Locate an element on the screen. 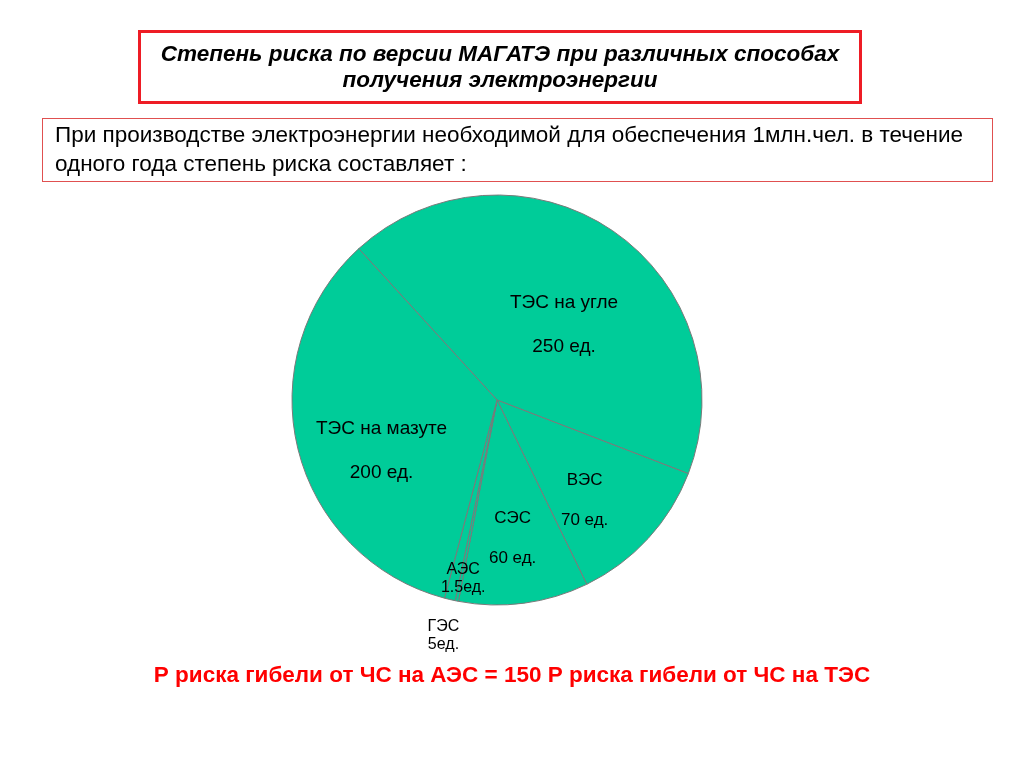  slice-label: СЭС is located at coordinates (512, 517).